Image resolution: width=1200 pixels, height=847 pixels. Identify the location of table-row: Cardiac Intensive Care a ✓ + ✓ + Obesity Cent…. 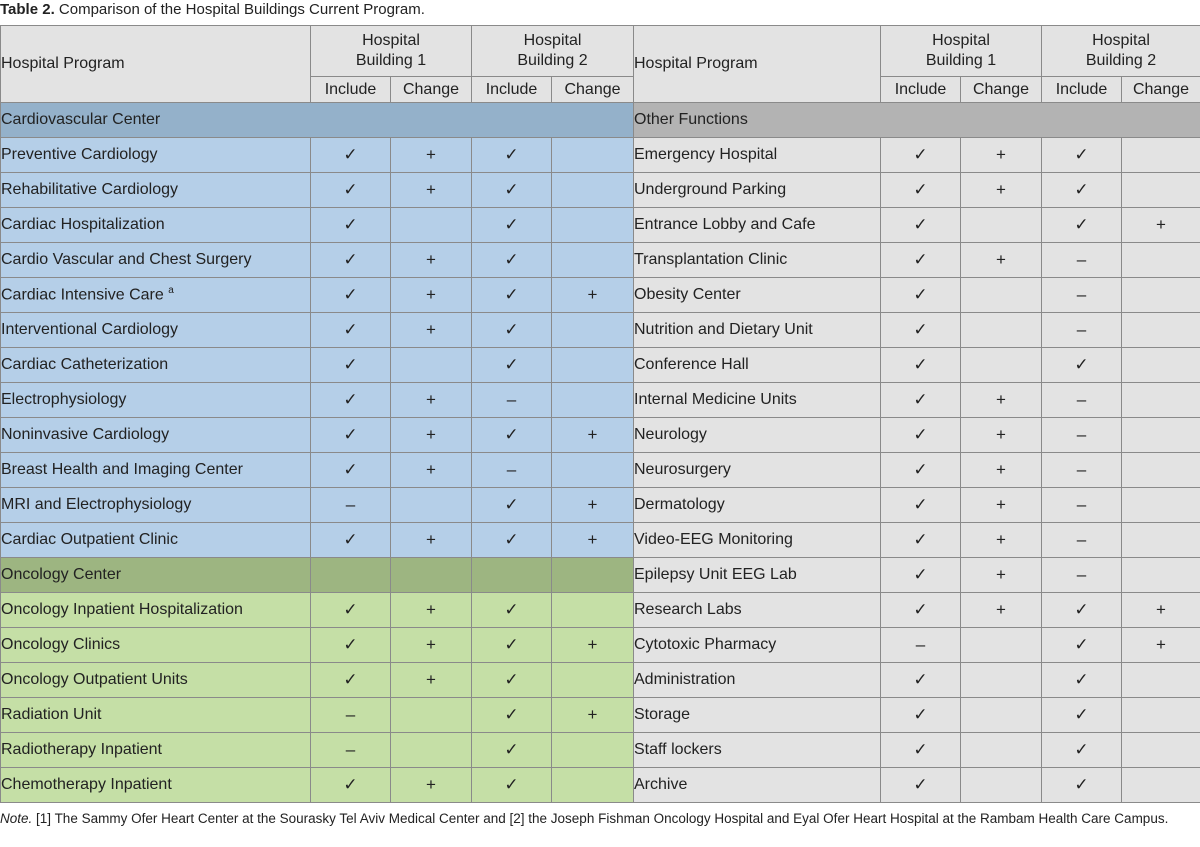
(600, 295).